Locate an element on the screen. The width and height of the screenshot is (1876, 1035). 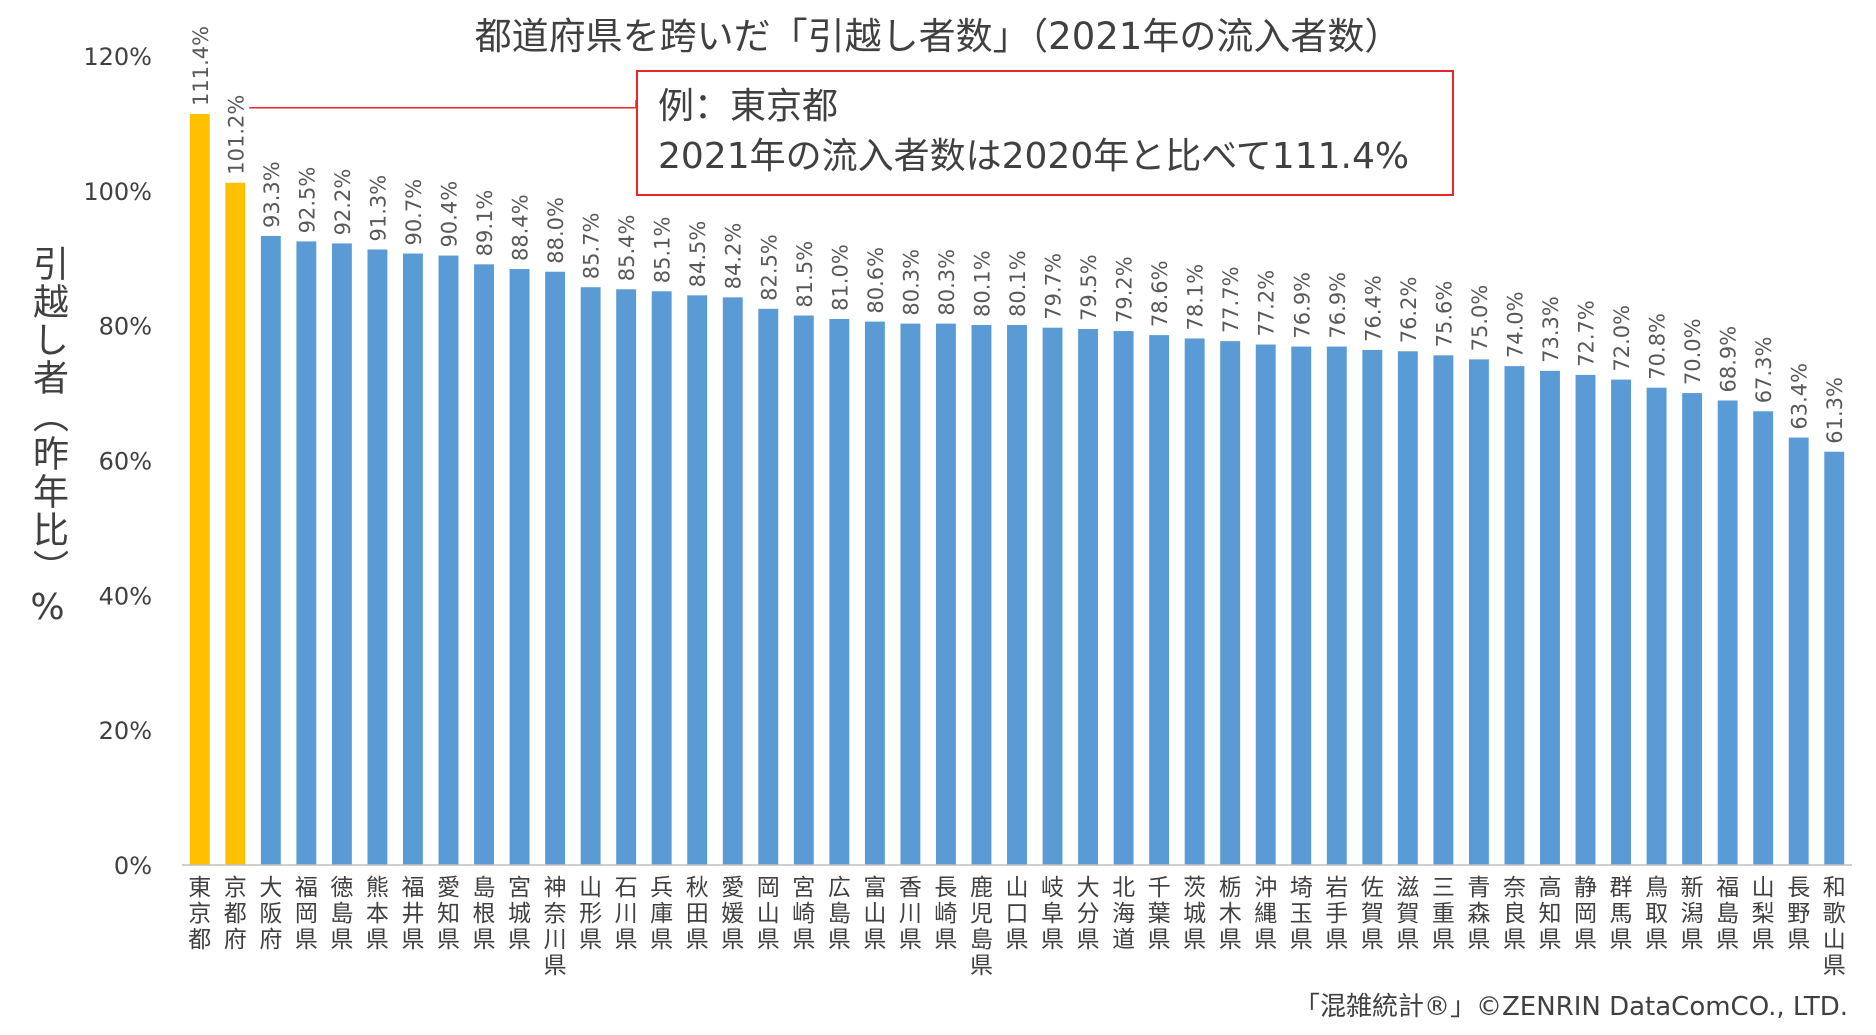
bar-data-label: 77.2% is located at coordinates (1267, 303).